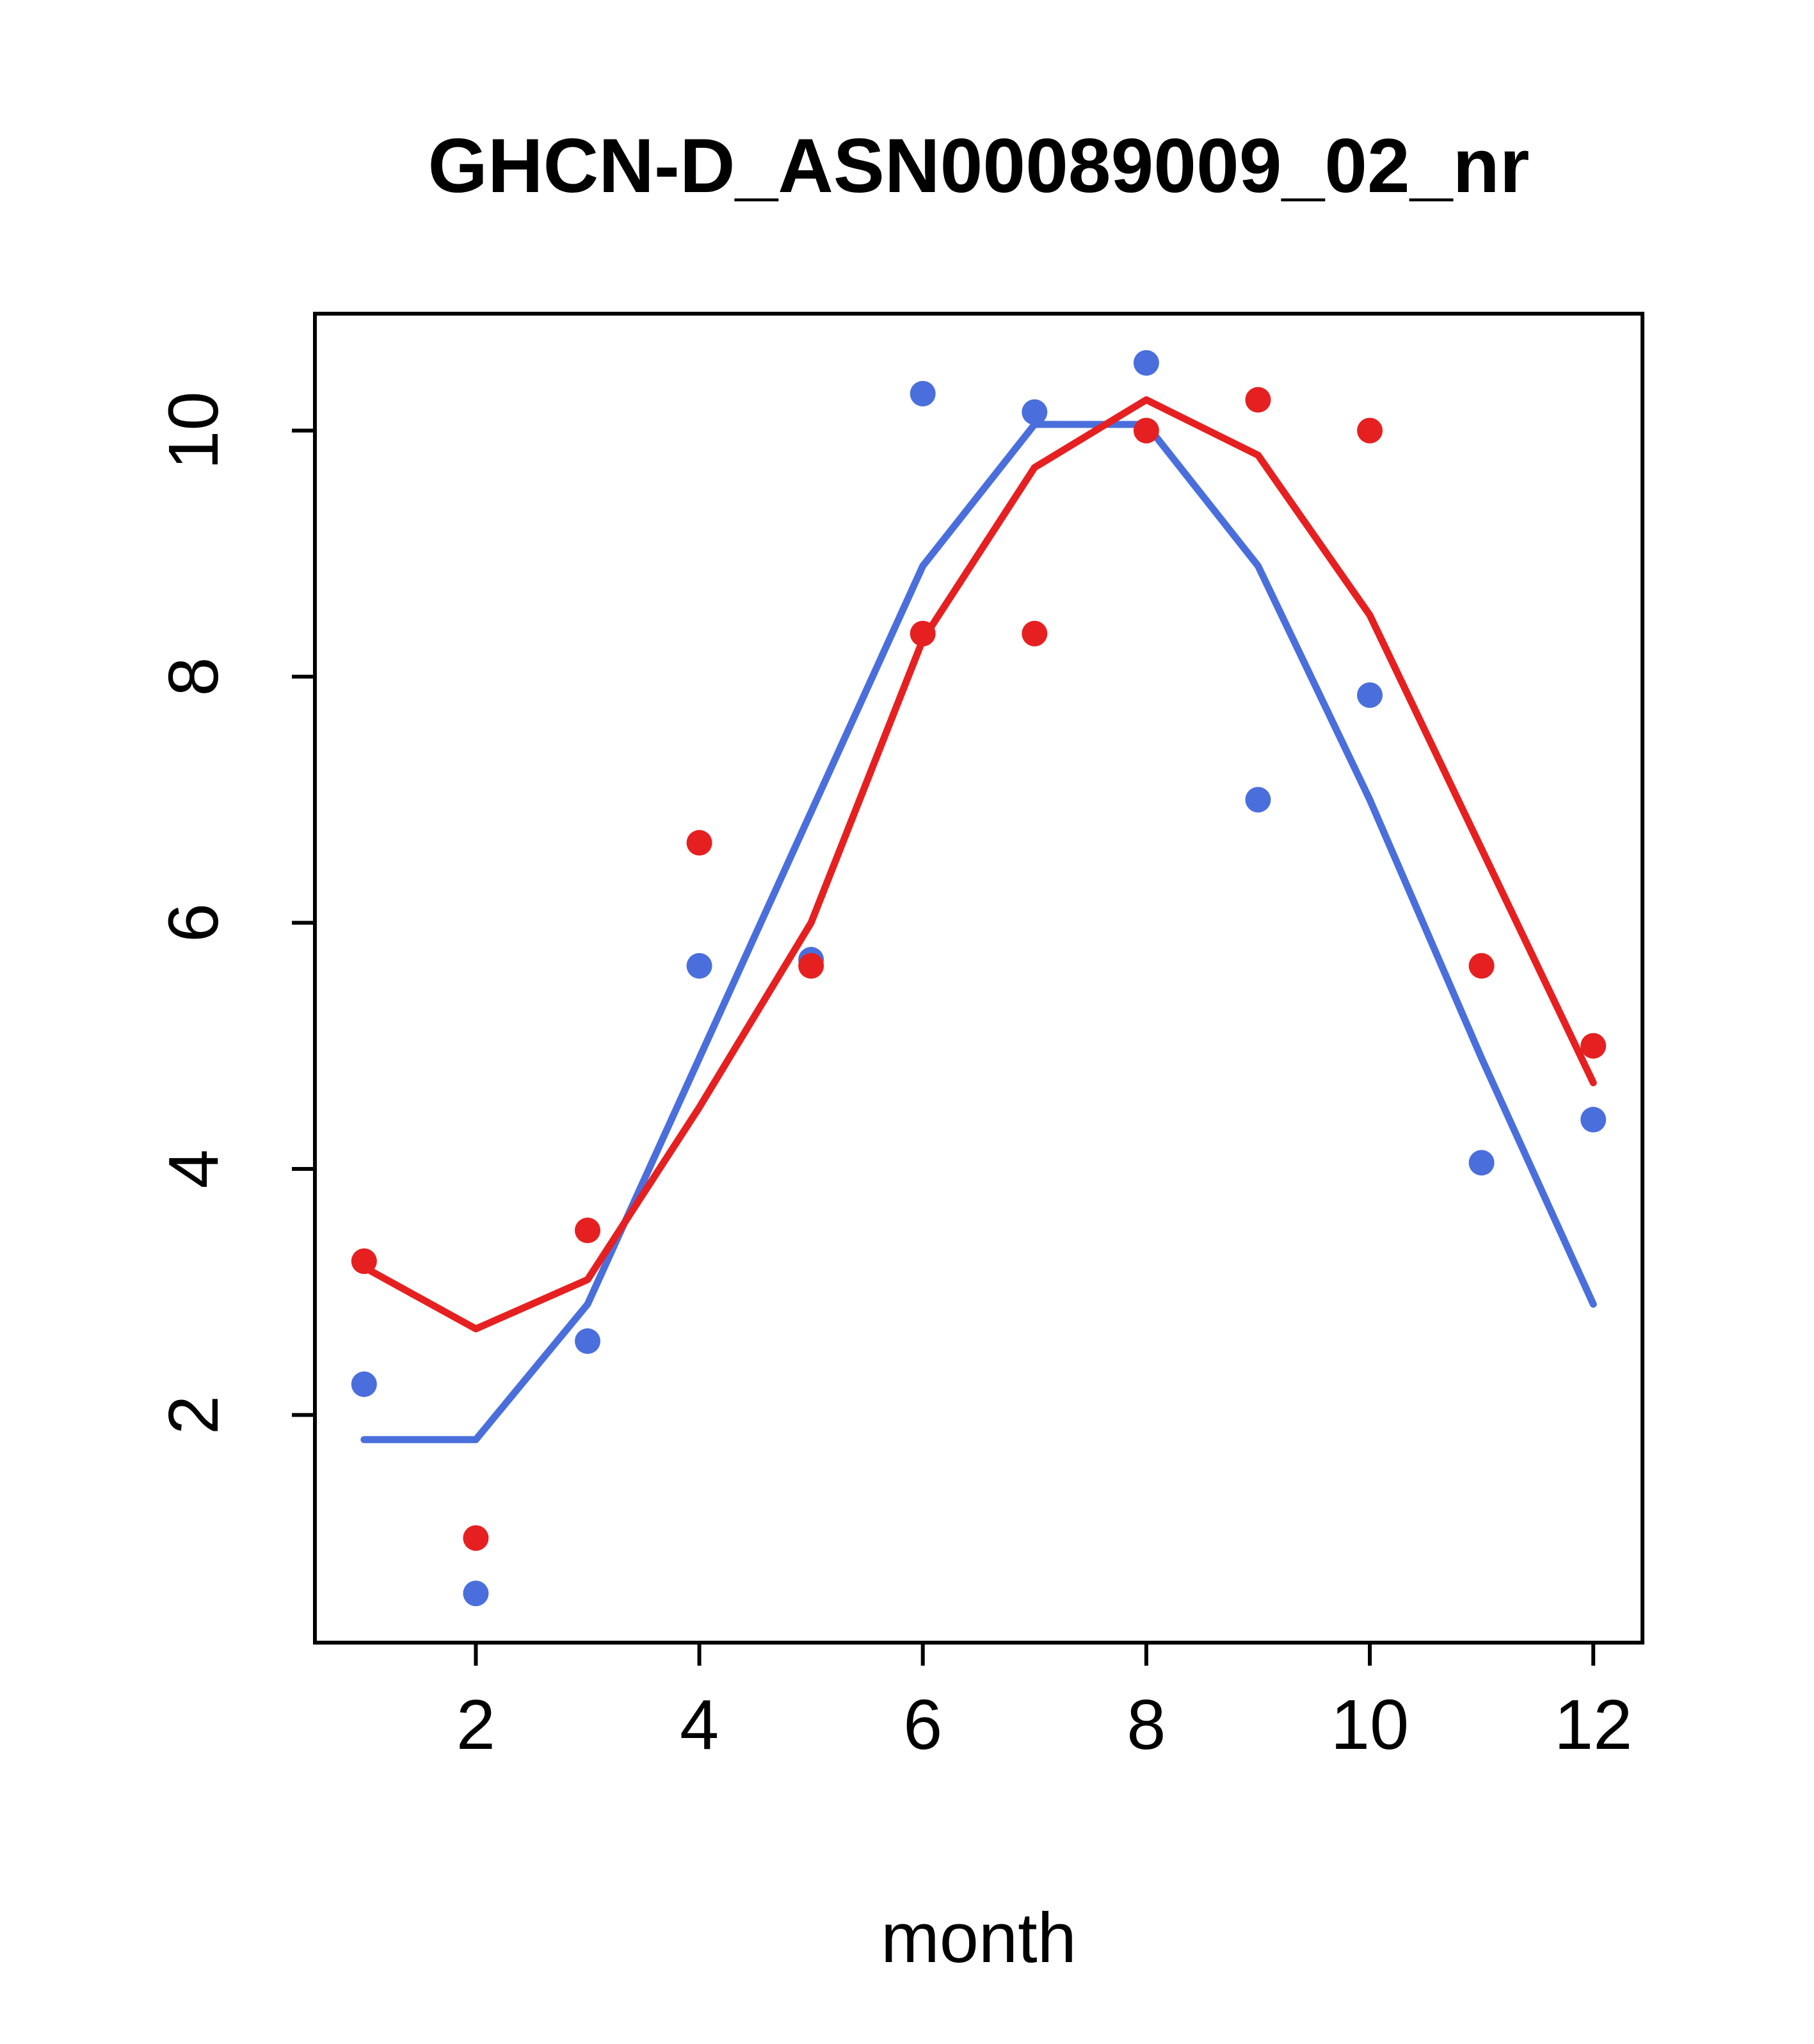 This screenshot has width=1814, height=2044. Describe the element at coordinates (699, 1725) in the screenshot. I see `x-tick-label: 4` at that location.